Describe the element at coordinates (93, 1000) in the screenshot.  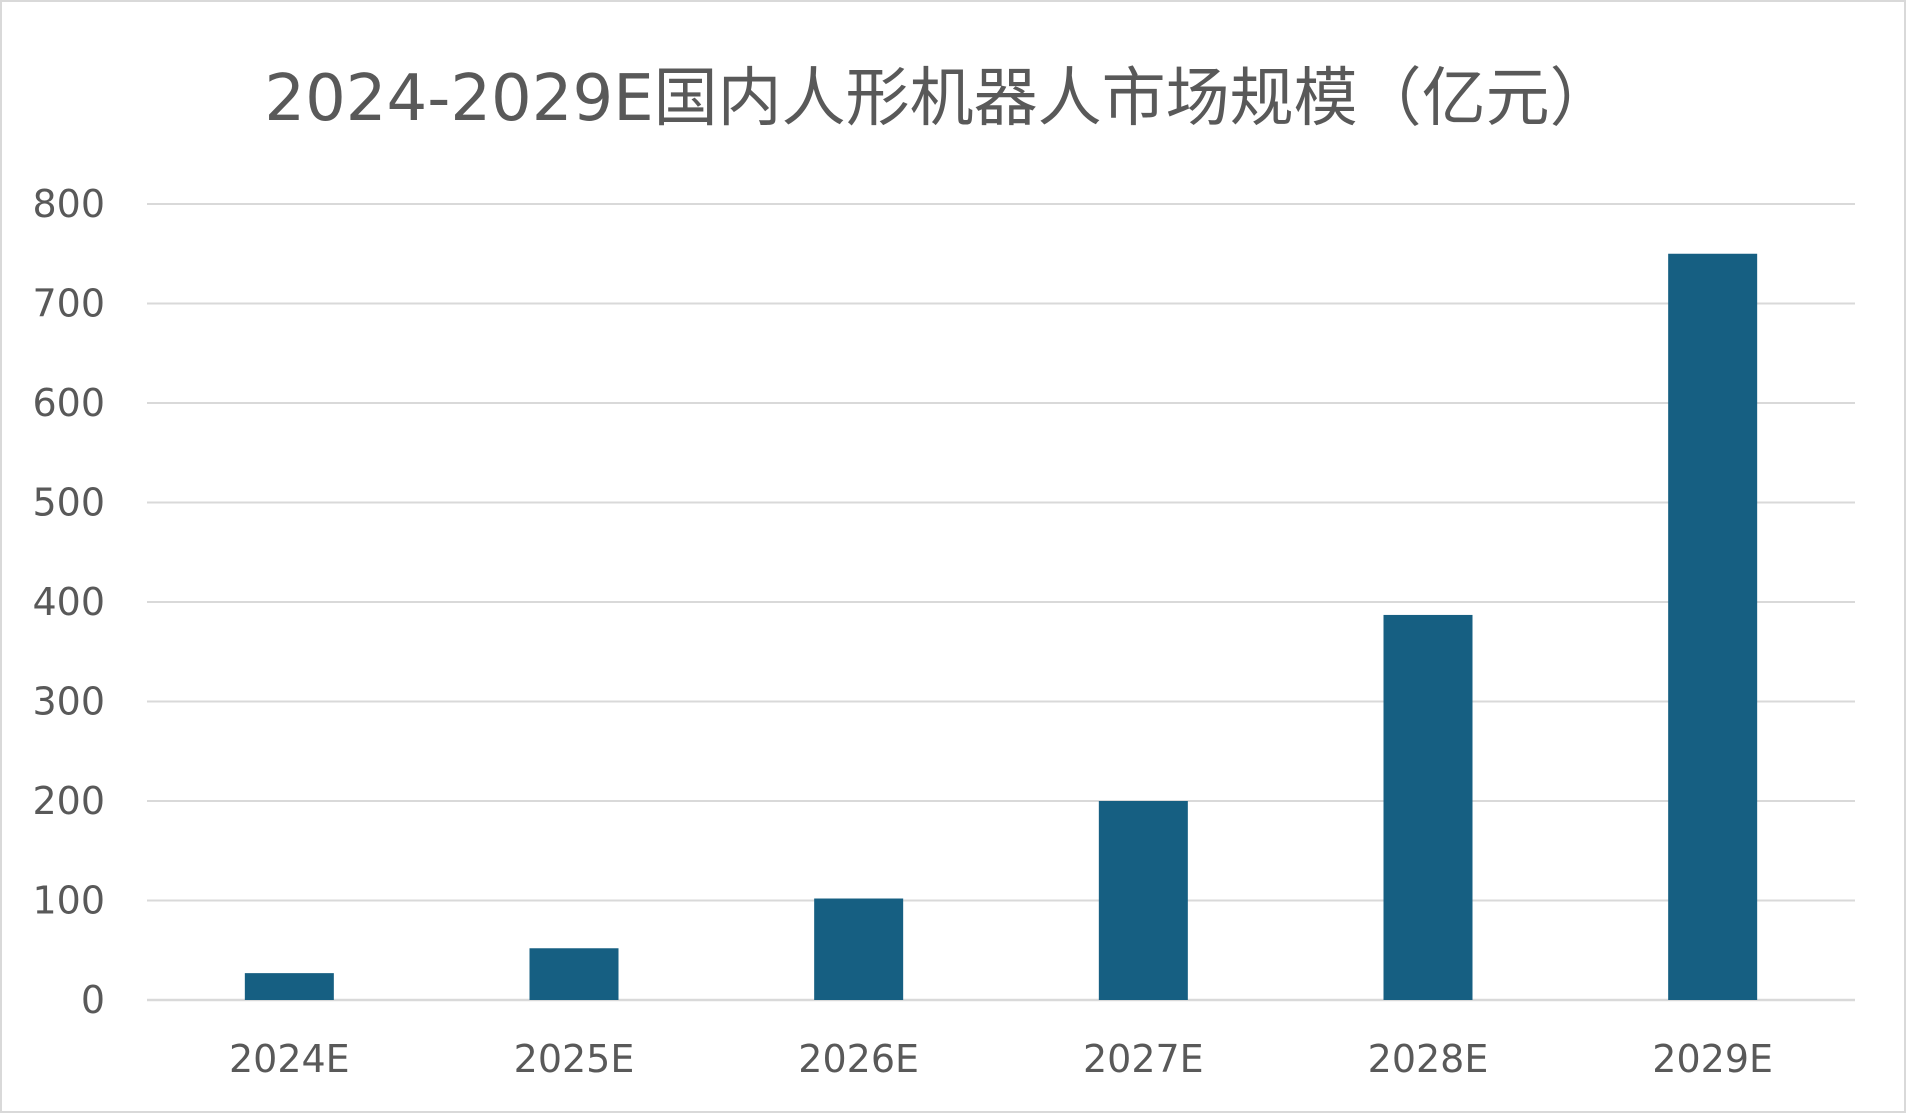
I see `y-tick-label: 0` at that location.